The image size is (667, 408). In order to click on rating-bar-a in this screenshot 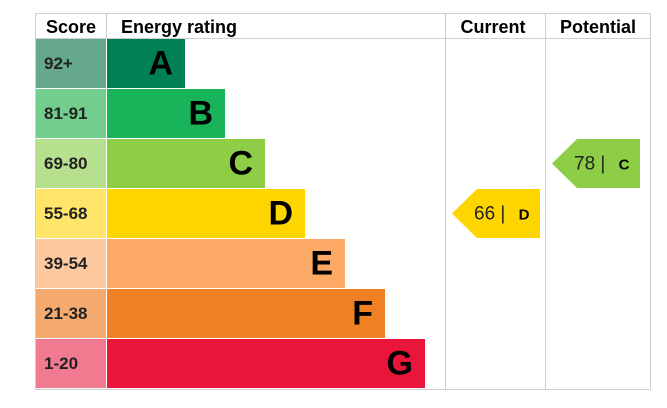, I will do `click(146, 63)`.